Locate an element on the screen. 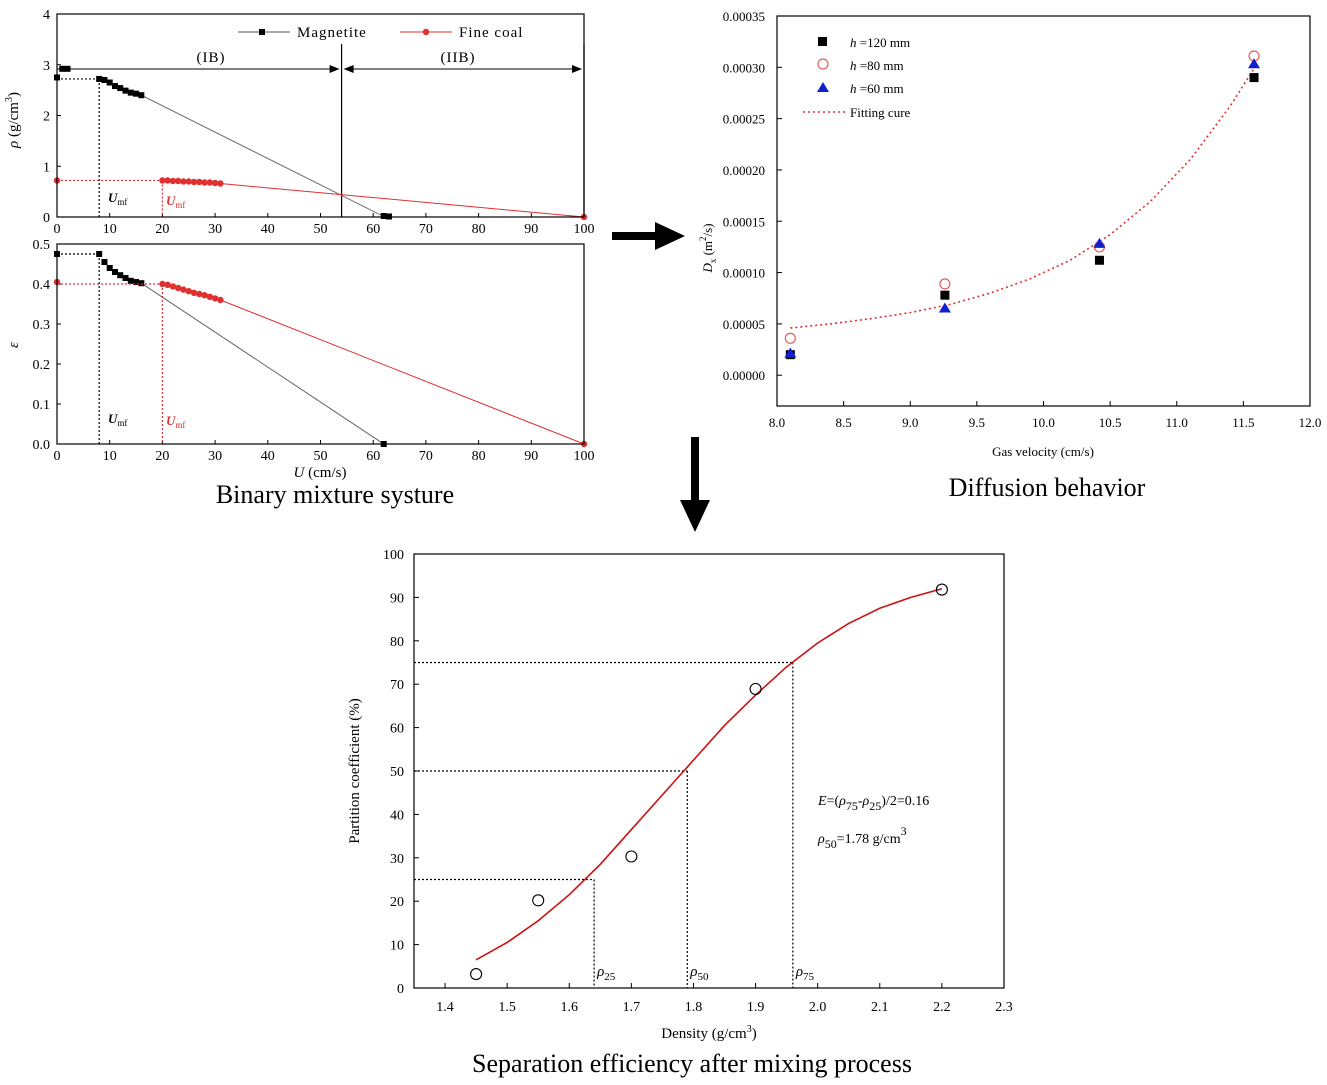 This screenshot has height=1085, width=1327. y-tick-label: 4 is located at coordinates (46, 15).